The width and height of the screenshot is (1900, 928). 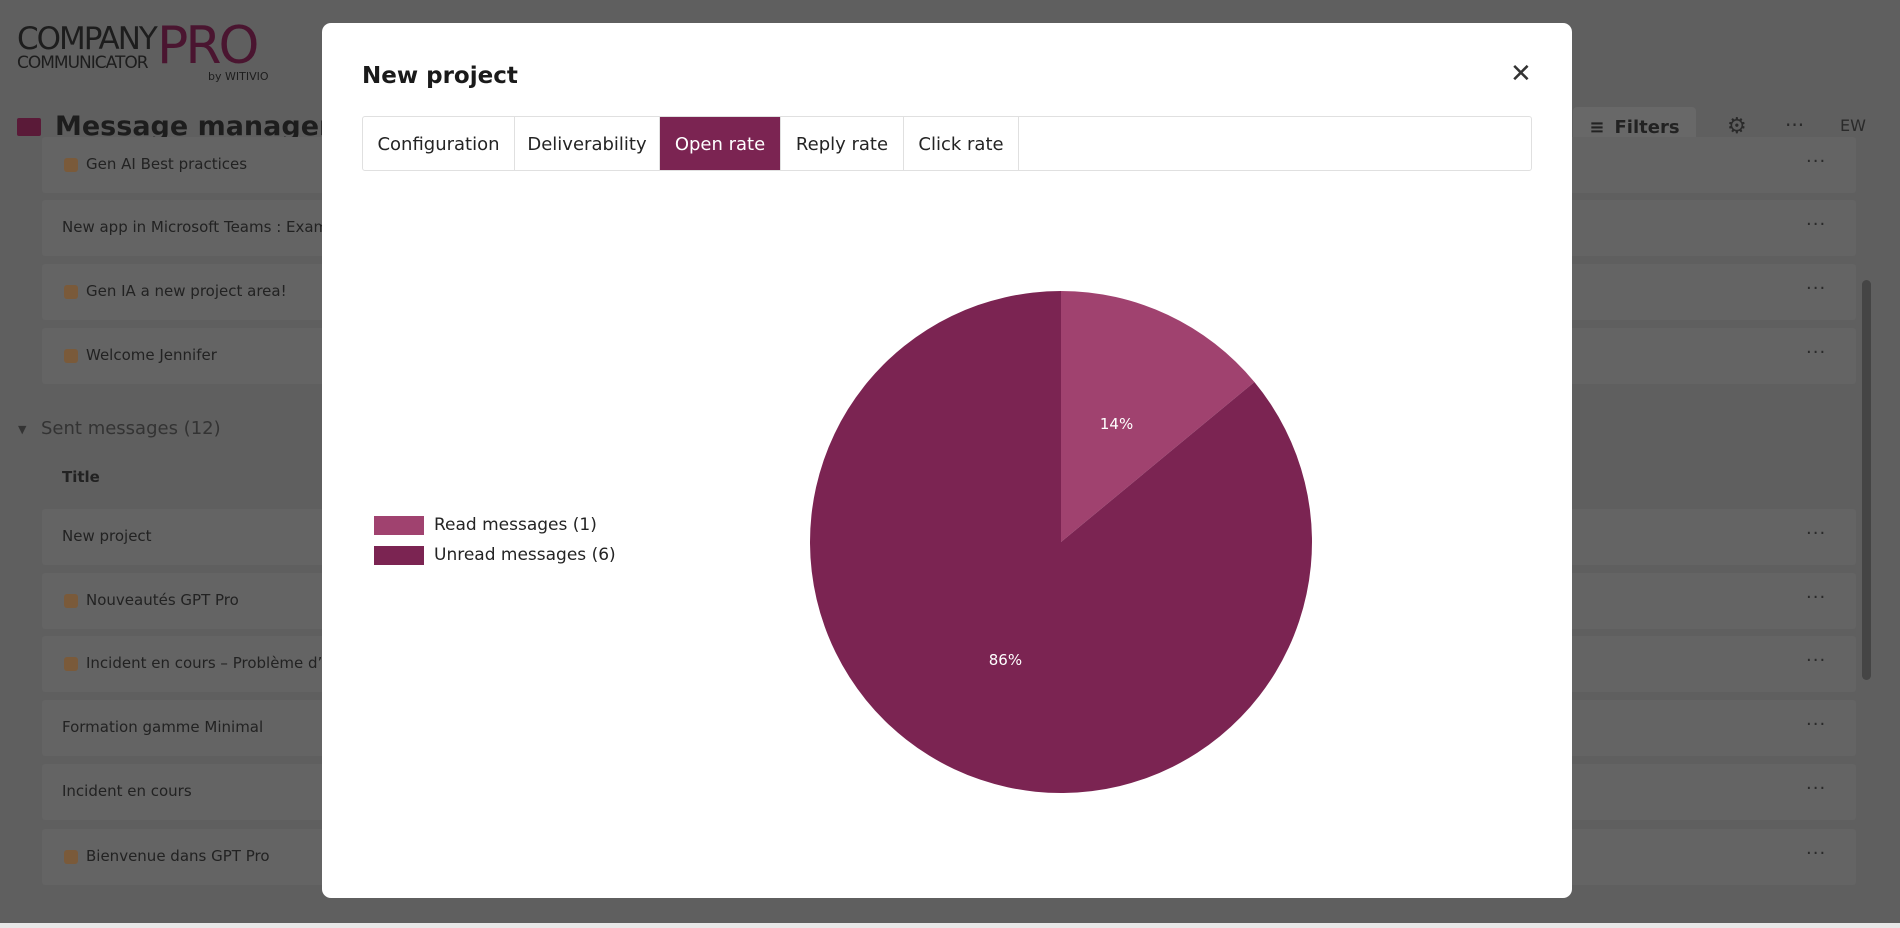 I want to click on legend-label: Read messages (1), so click(x=515, y=525).